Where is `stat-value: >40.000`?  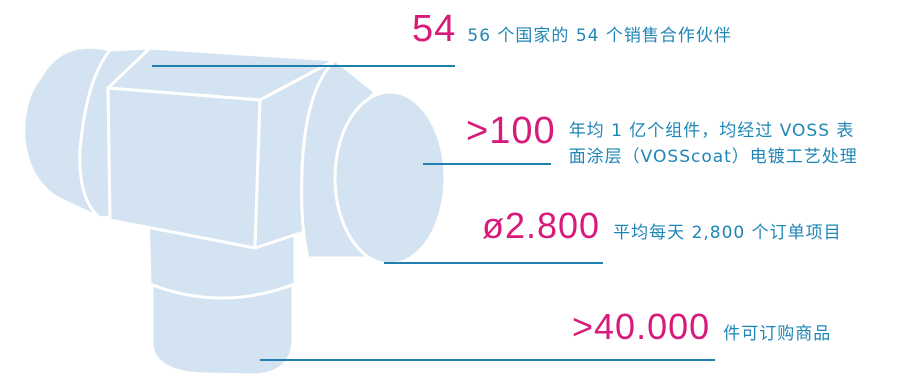 stat-value: >40.000 is located at coordinates (641, 326).